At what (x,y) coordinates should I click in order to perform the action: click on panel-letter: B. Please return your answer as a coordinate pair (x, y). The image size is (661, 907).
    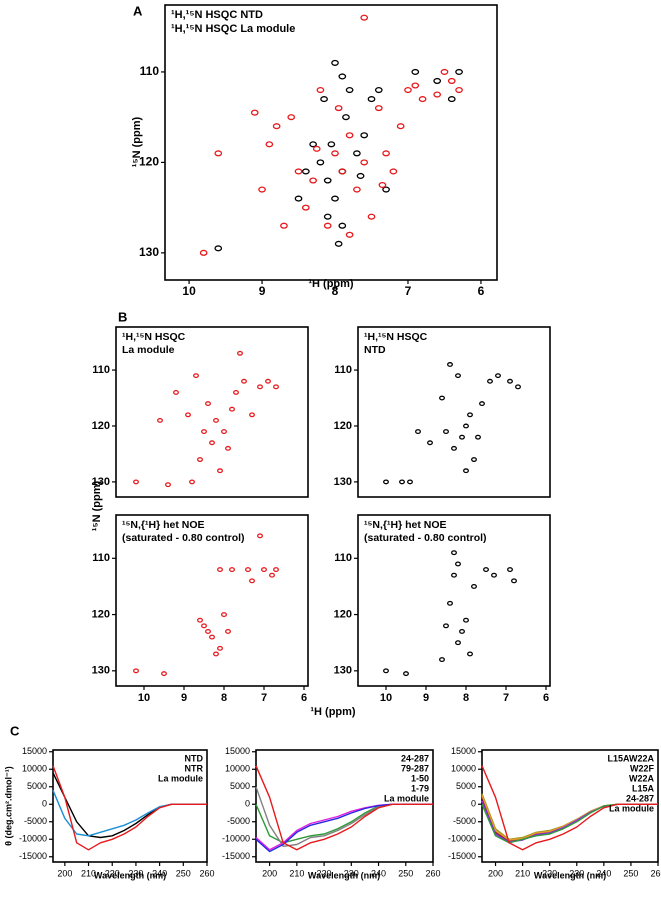
    Looking at the image, I should click on (122, 316).